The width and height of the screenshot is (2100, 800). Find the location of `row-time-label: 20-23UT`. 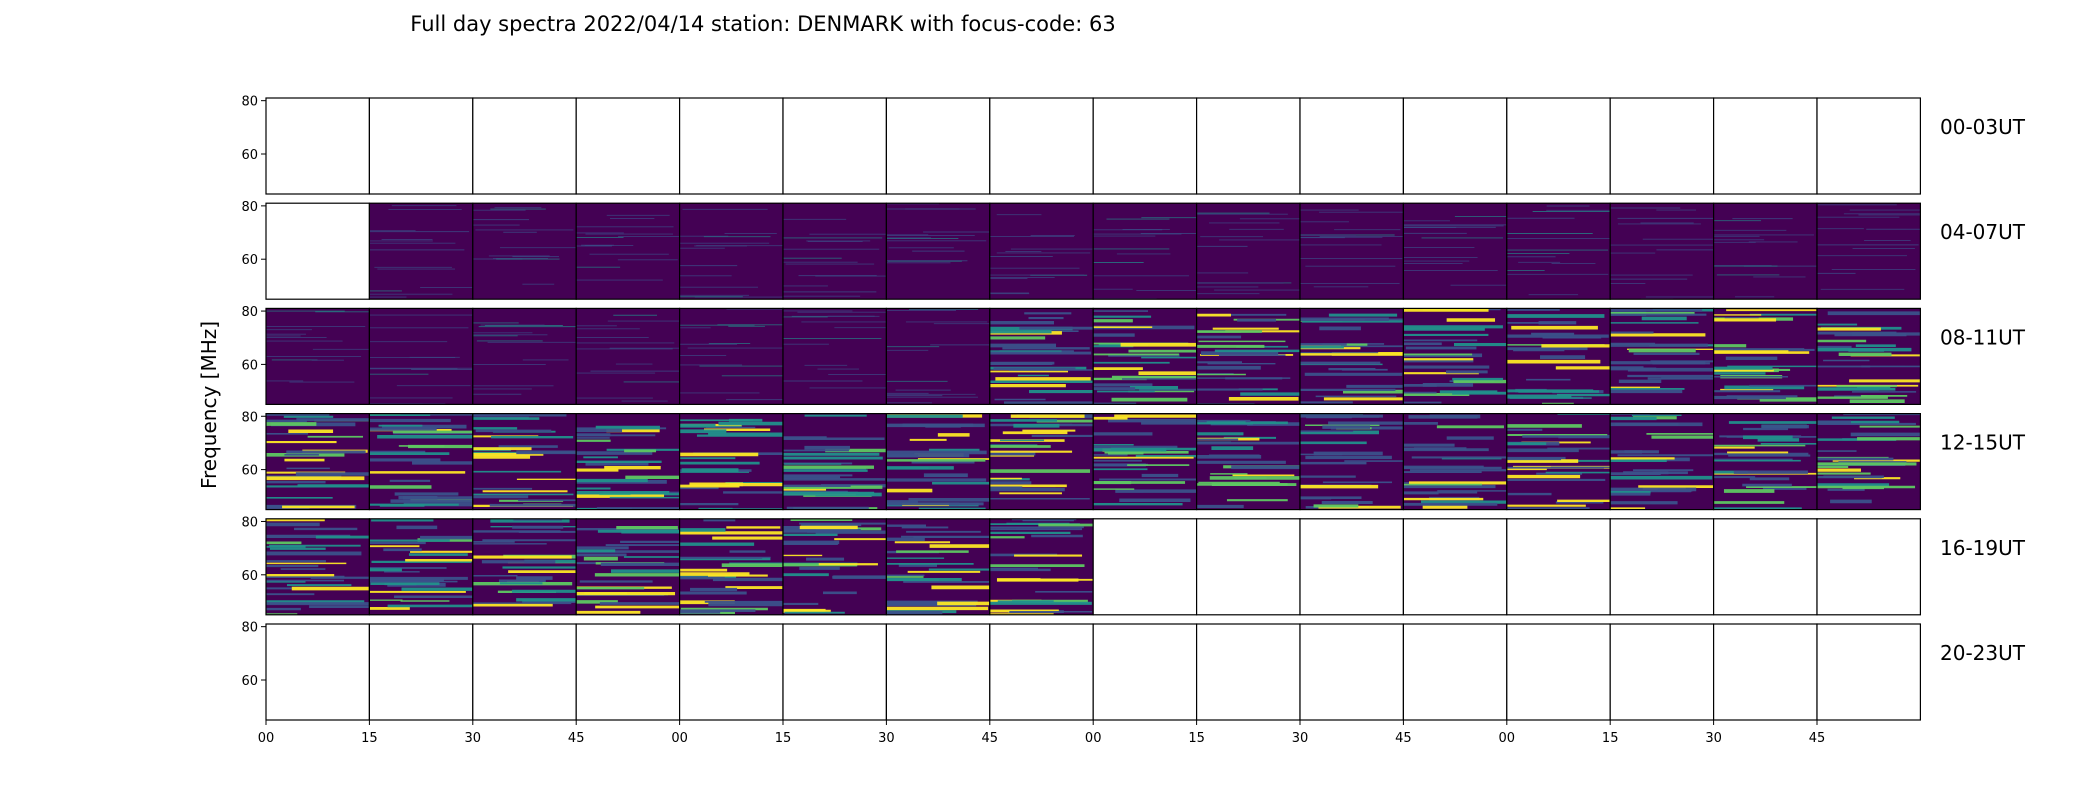

row-time-label: 20-23UT is located at coordinates (1983, 653).